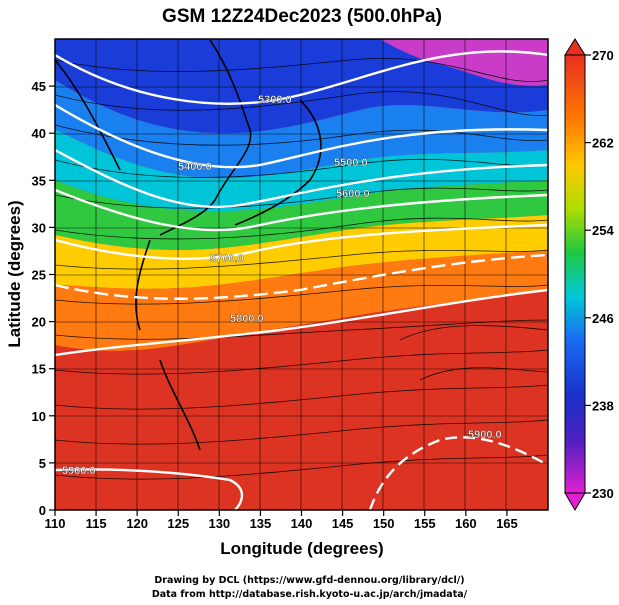  I want to click on colorbar: 230 238 246 254 262 270, so click(589, 274).